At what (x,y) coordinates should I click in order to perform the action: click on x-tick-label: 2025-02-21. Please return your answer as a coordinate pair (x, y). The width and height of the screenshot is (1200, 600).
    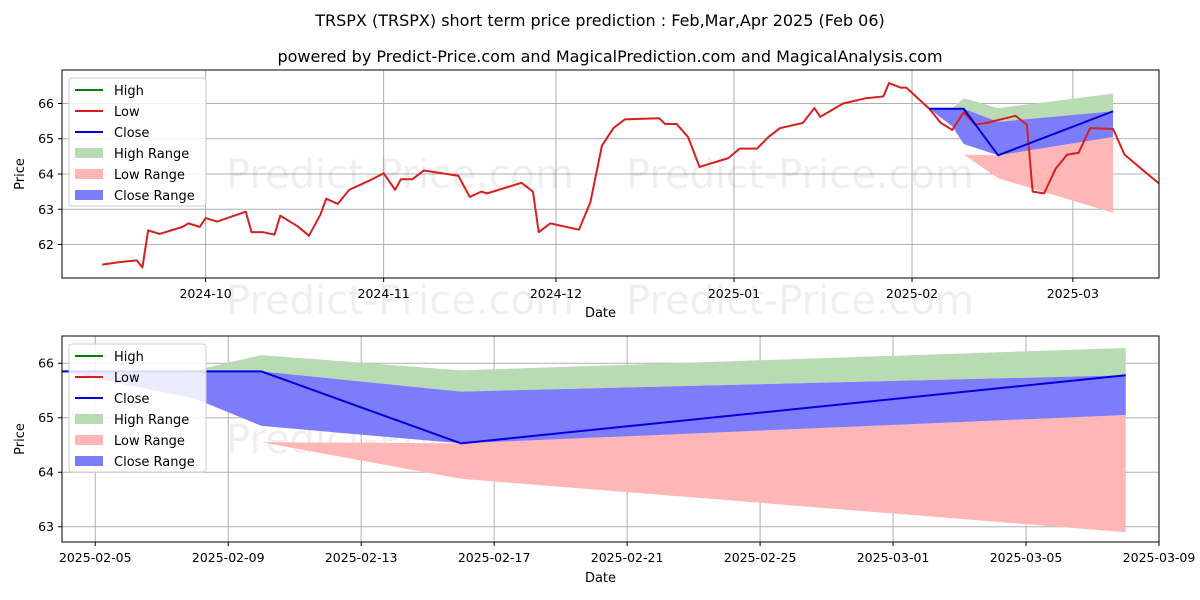
    Looking at the image, I should click on (627, 557).